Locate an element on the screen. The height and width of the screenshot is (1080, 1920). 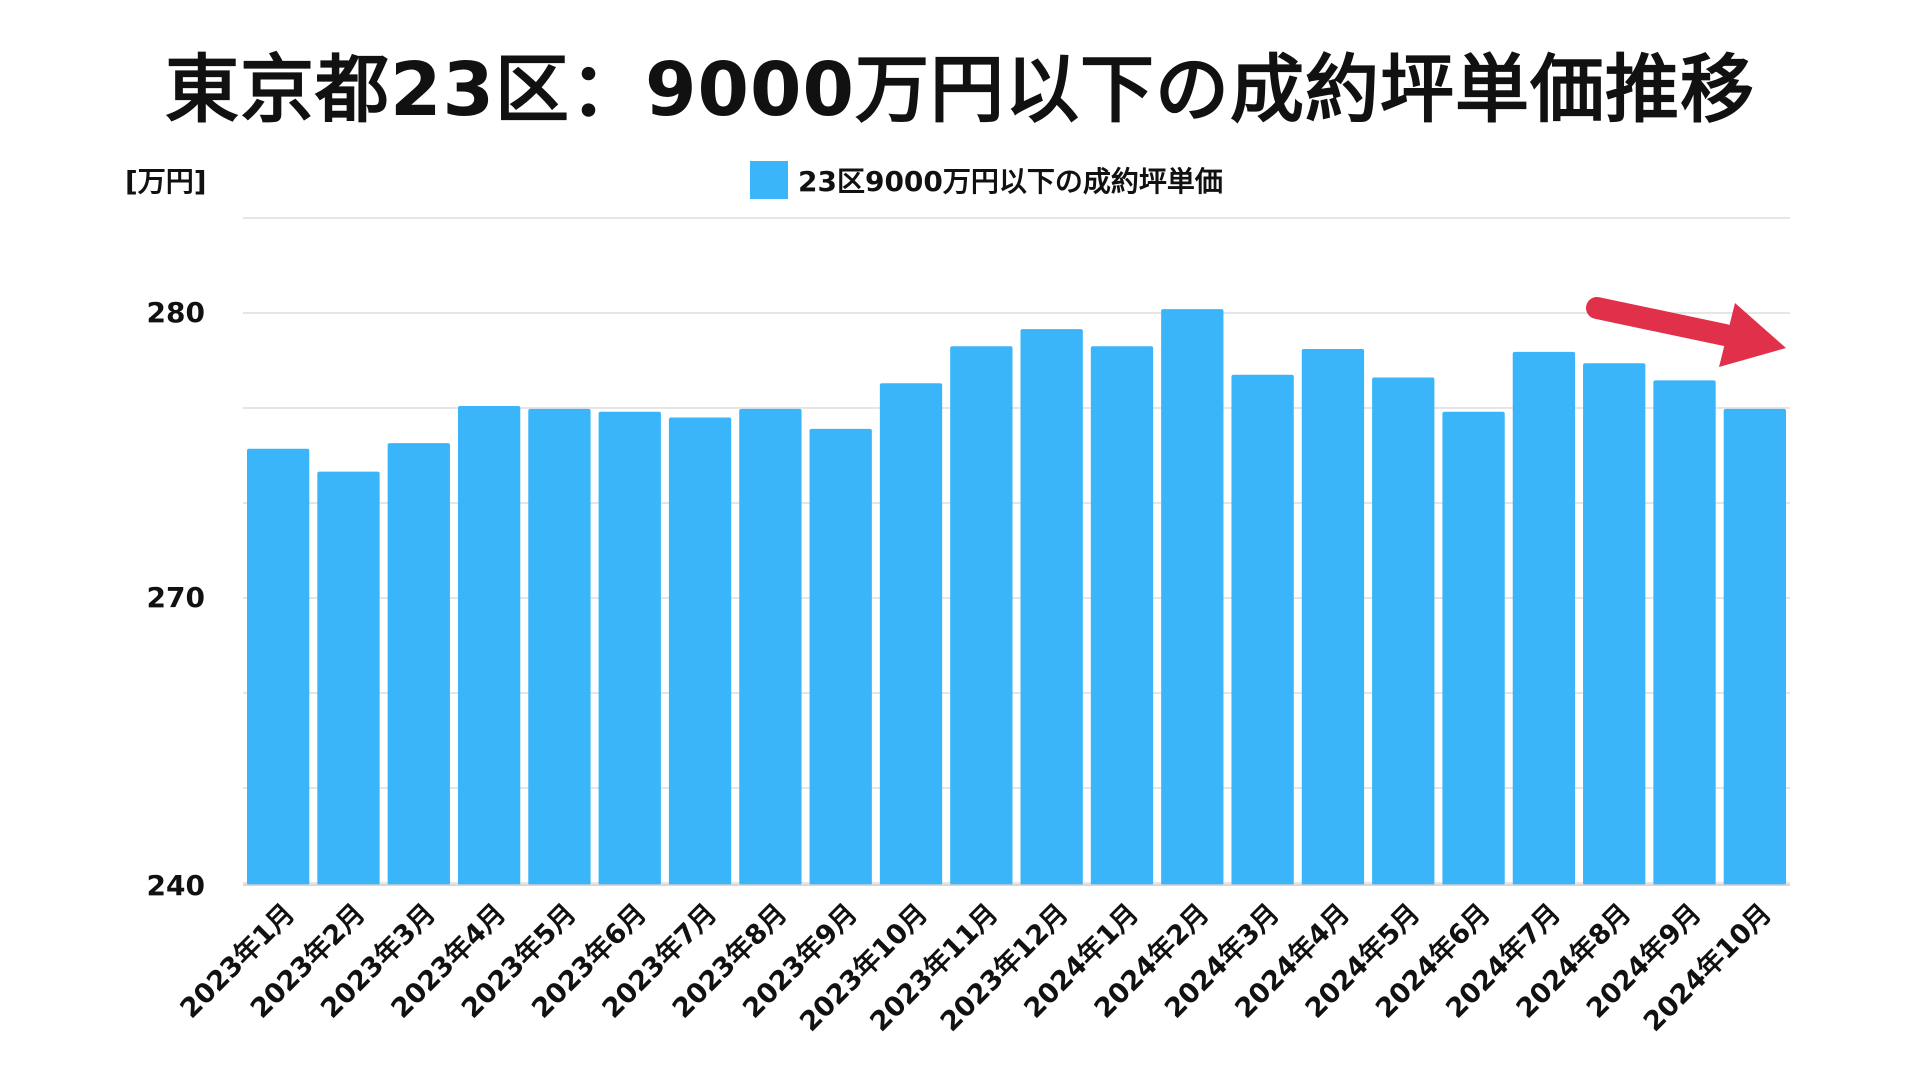
trend-arrow-icon is located at coordinates (1686, 332).